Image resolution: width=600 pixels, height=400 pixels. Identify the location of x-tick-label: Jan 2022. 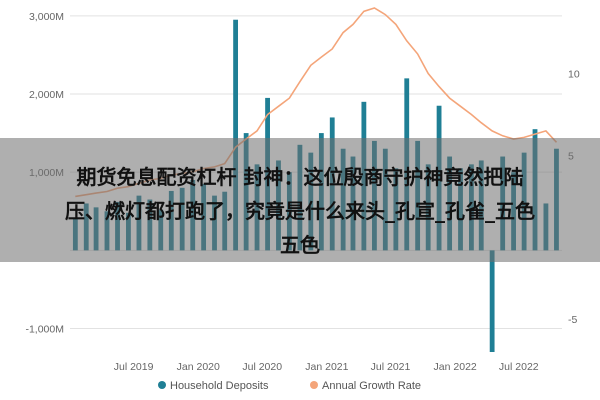
(455, 367).